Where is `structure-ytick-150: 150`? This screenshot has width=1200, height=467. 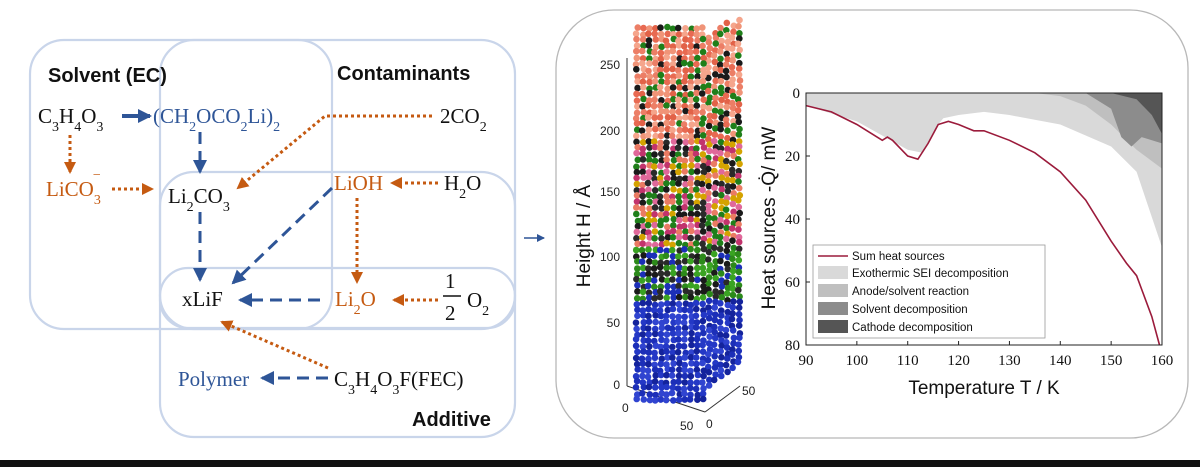 structure-ytick-150: 150 is located at coordinates (610, 192).